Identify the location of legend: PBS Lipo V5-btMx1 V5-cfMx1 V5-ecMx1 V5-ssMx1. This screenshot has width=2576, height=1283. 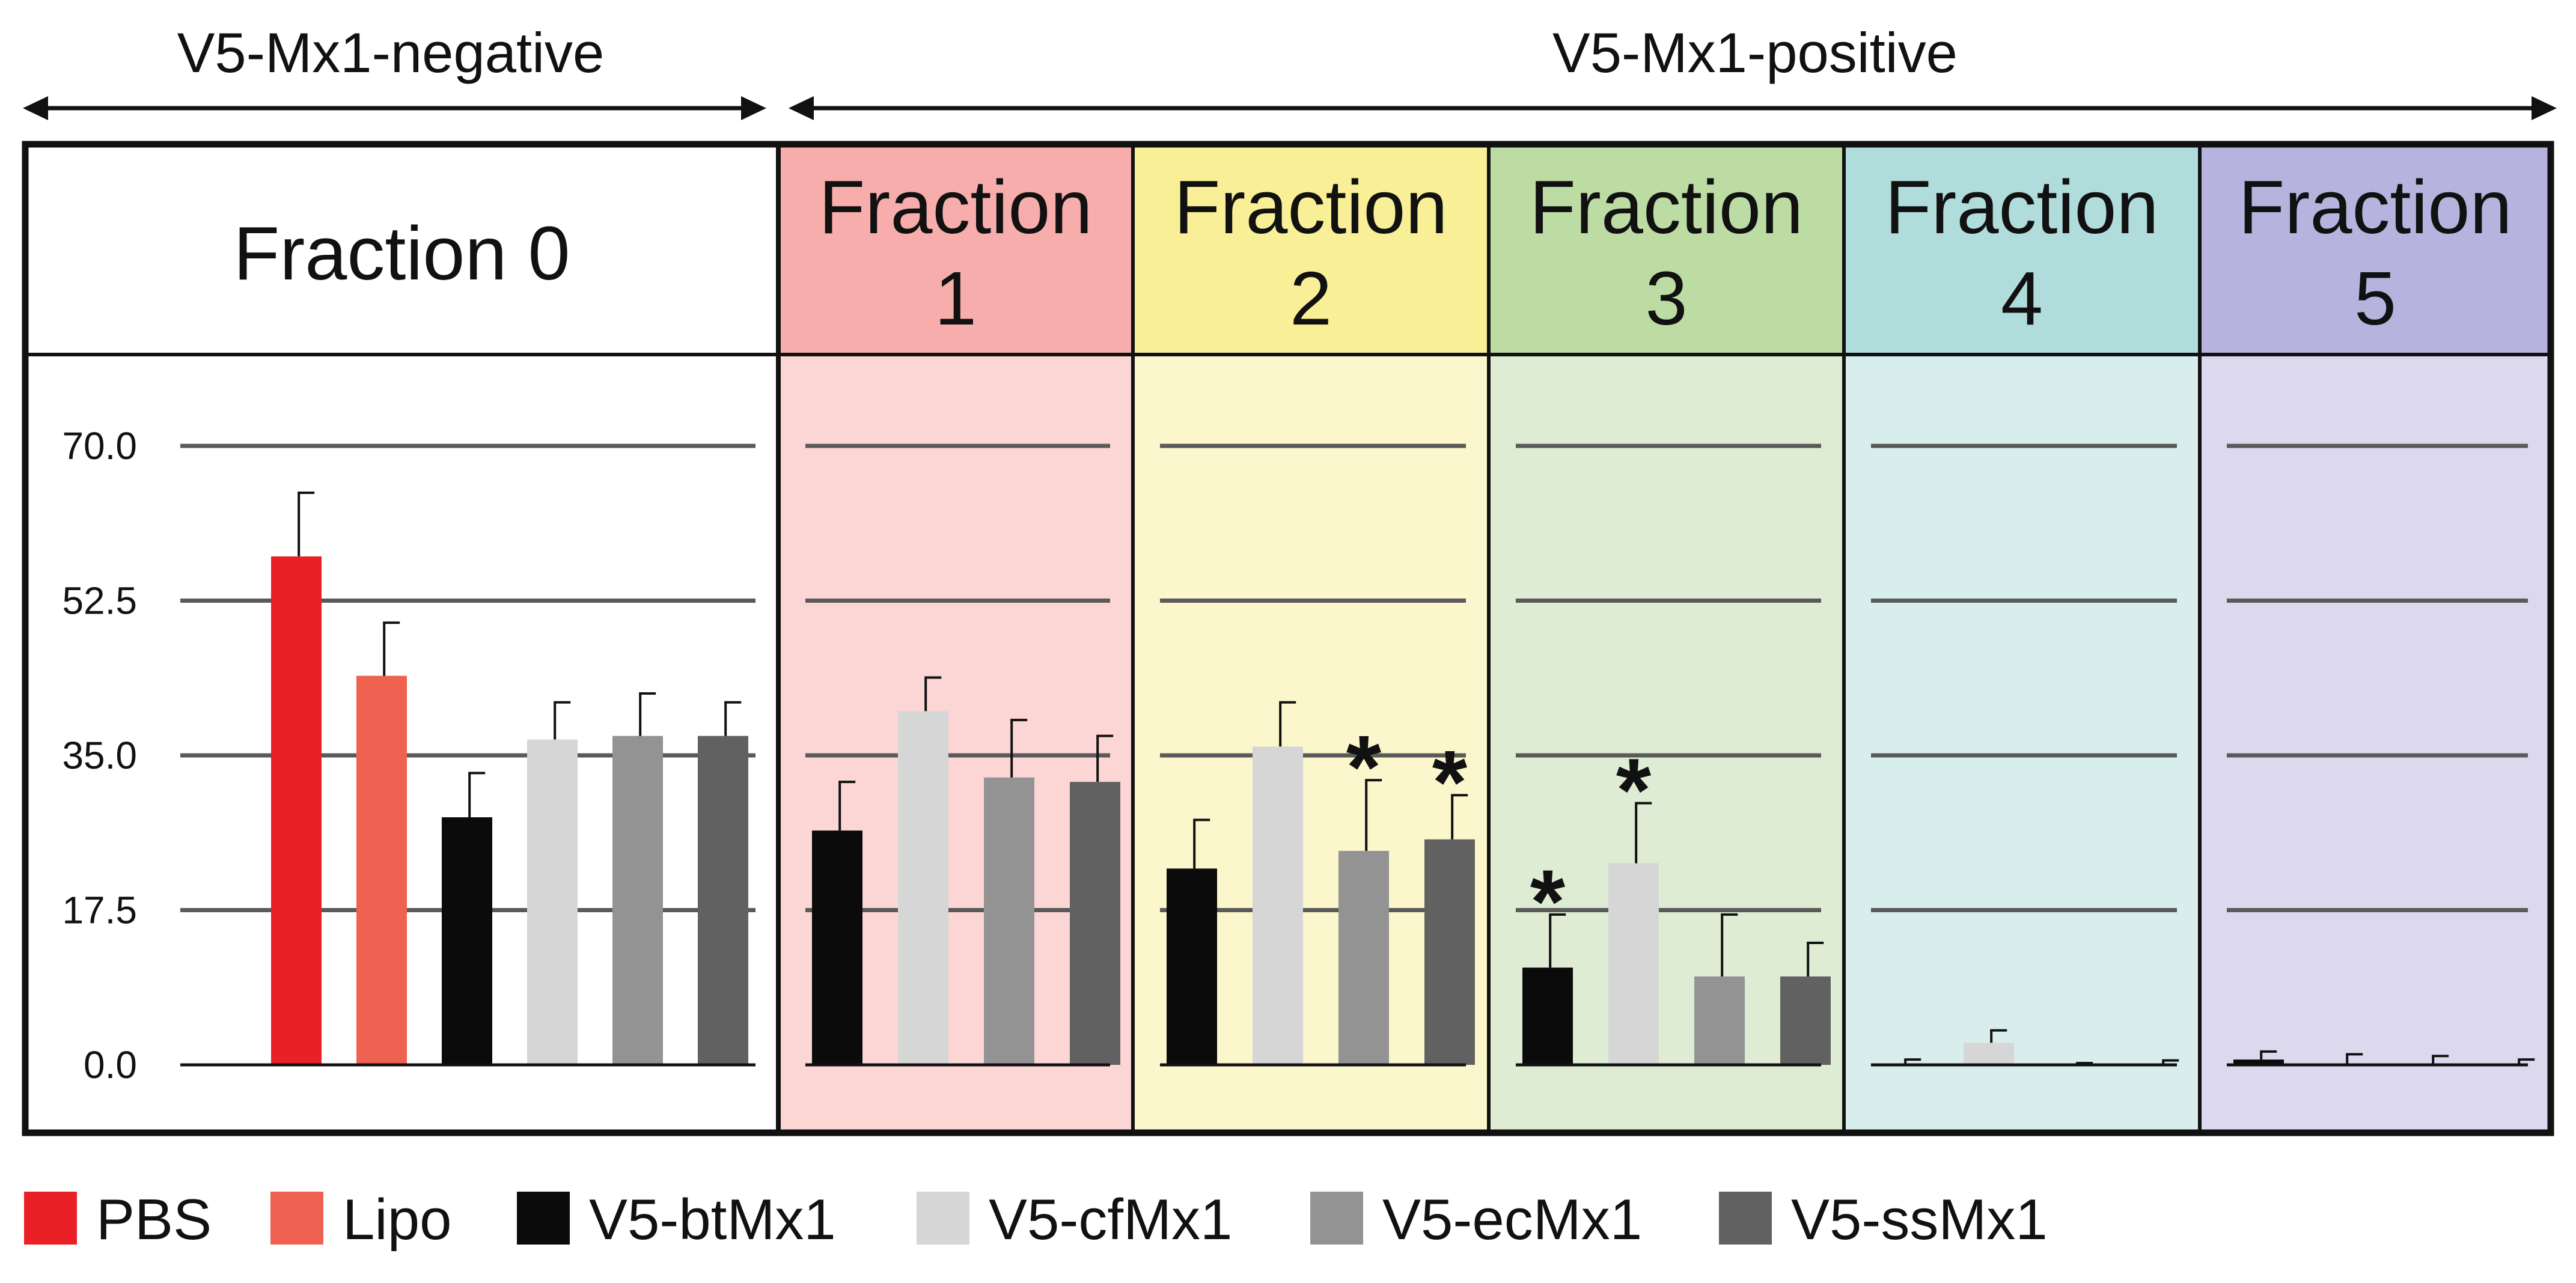
(1036, 1220).